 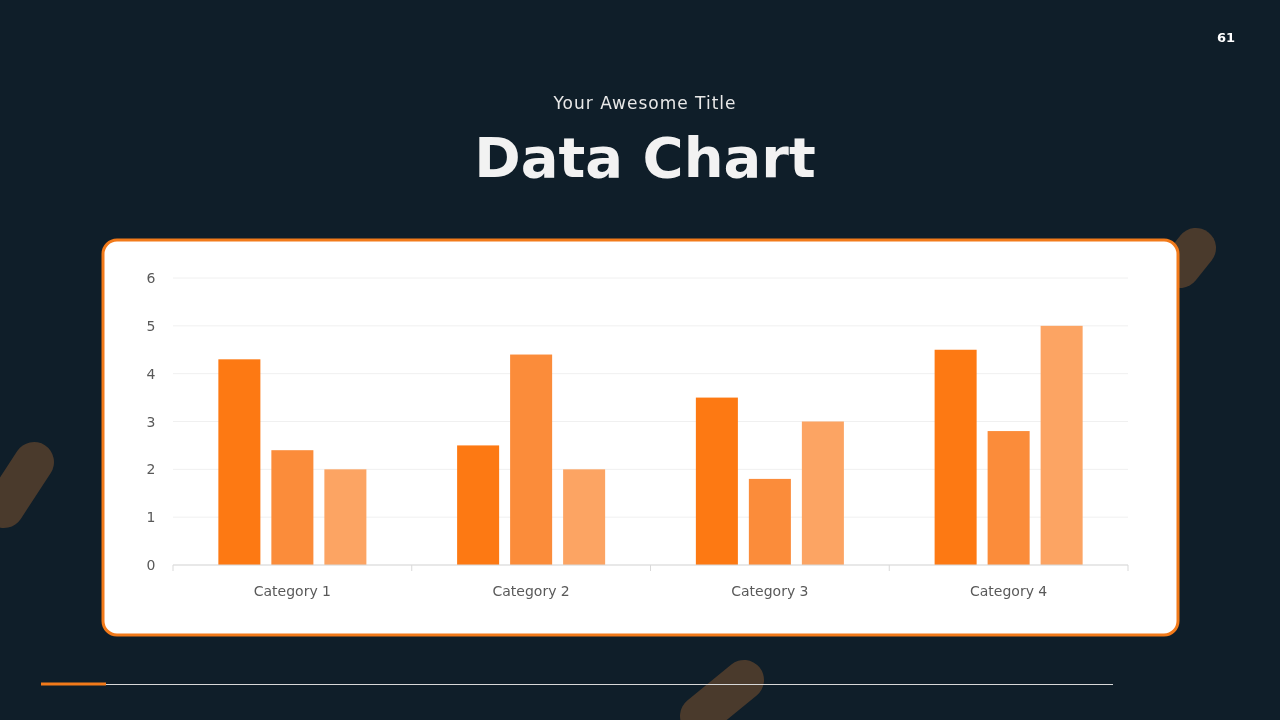 I want to click on y-tick-label: 5, so click(x=151, y=325).